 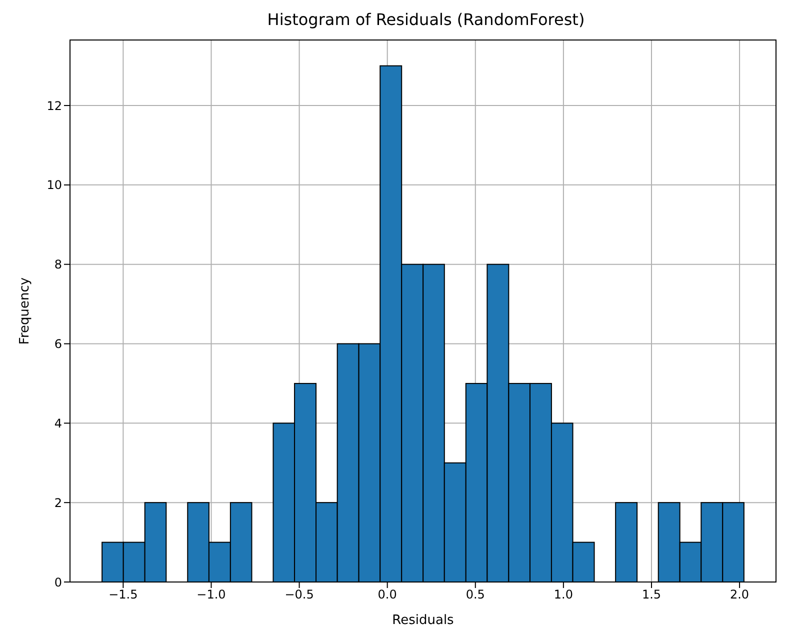 I want to click on x-tick-label: −1.5, so click(x=123, y=595).